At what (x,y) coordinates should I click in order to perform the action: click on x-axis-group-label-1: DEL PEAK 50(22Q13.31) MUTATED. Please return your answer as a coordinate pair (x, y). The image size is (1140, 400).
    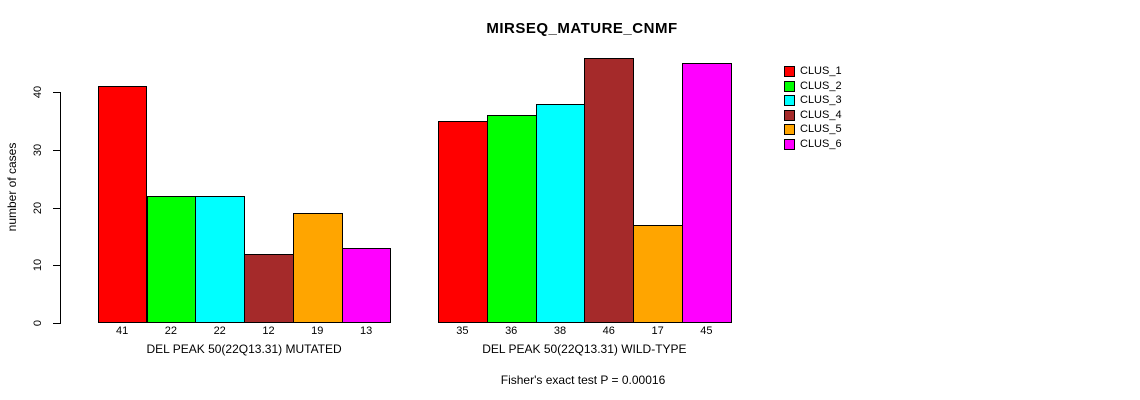
    Looking at the image, I should click on (244, 349).